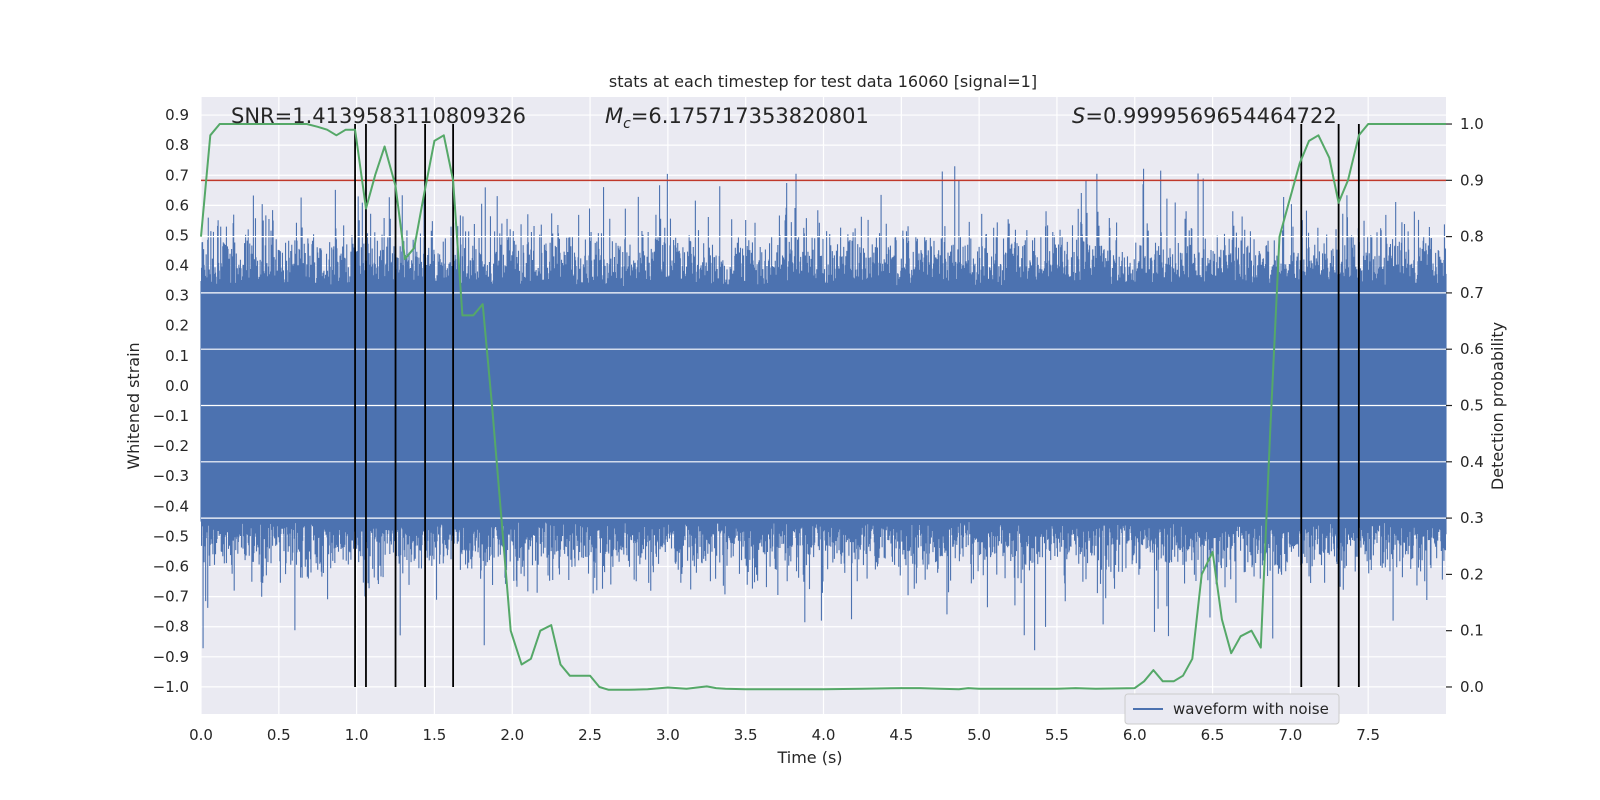 This screenshot has width=1600, height=800. I want to click on legend-label: waveform with noise, so click(1251, 709).